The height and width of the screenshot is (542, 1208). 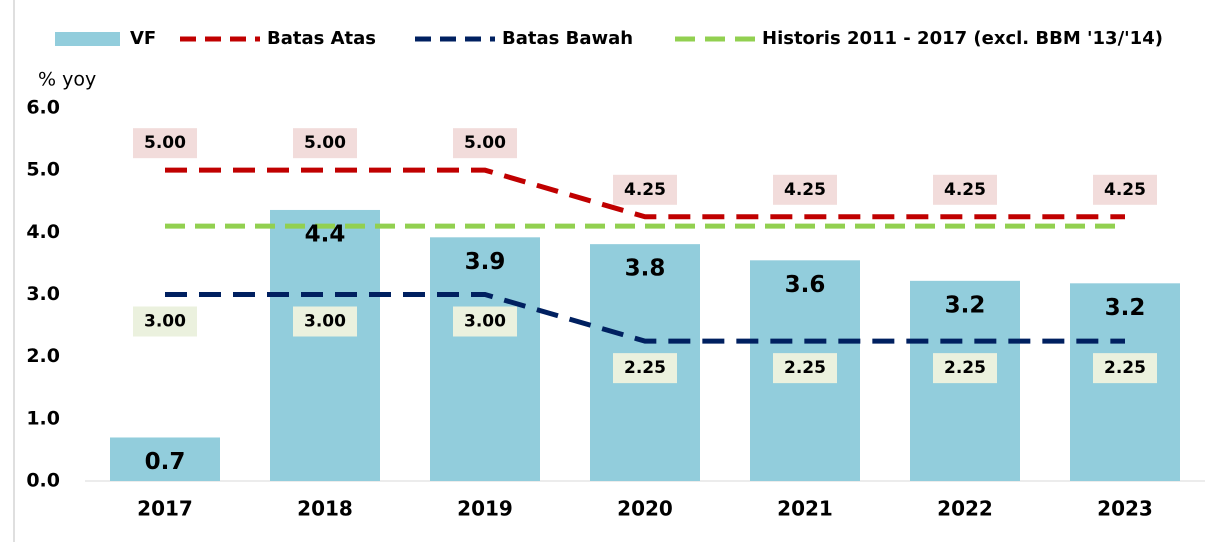 What do you see at coordinates (485, 509) in the screenshot?
I see `x-tick-label: 2019` at bounding box center [485, 509].